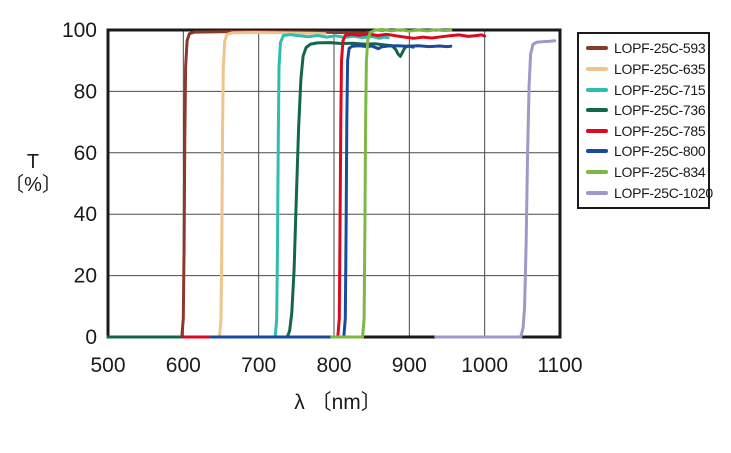 This screenshot has height=453, width=731. I want to click on x-tick-label-700: 700, so click(258, 365).